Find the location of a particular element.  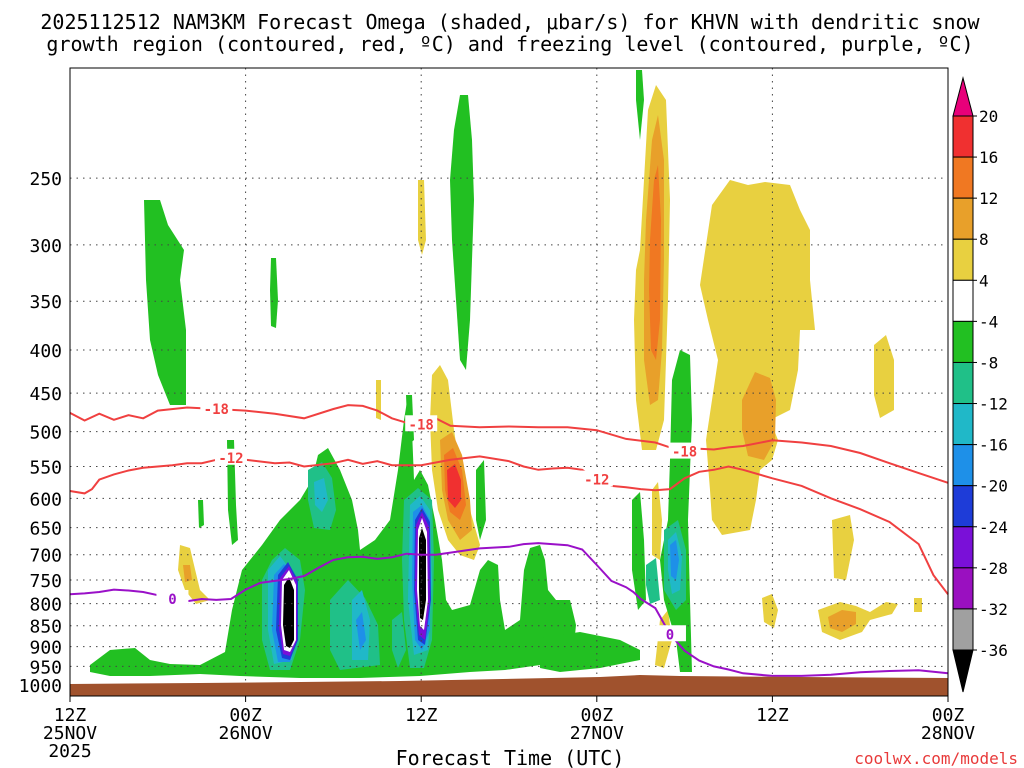

colorbar-label-9: -20 is located at coordinates (993, 486).